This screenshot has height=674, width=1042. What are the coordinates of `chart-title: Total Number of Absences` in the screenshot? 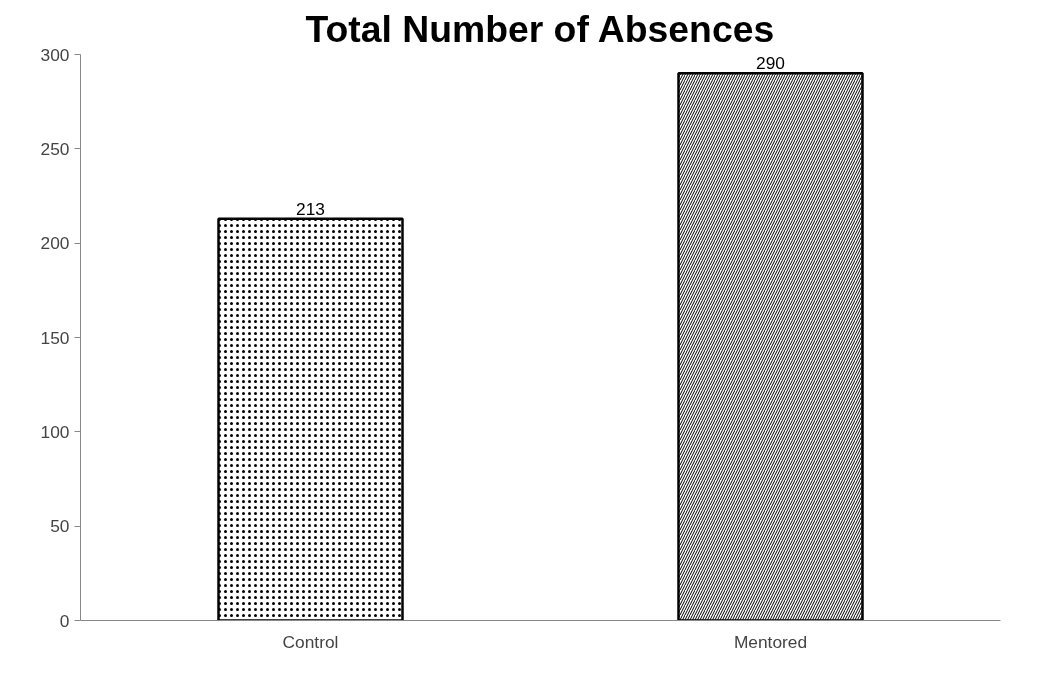 It's located at (540, 28).